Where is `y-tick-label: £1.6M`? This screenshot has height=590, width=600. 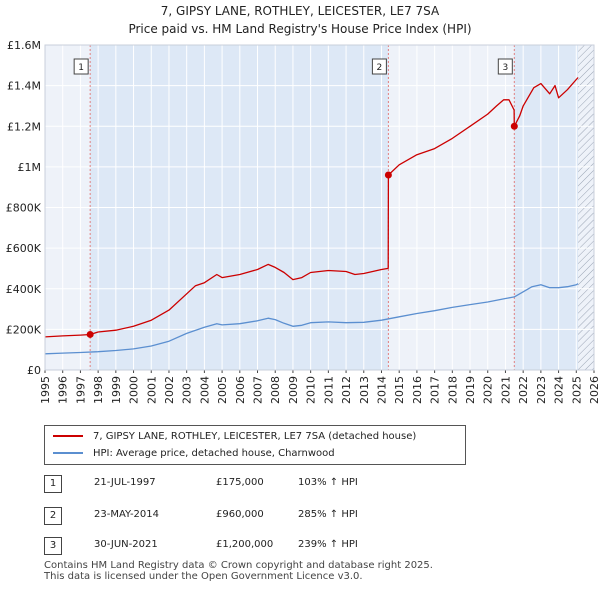
y-tick-label: £1.6M is located at coordinates (24, 45).